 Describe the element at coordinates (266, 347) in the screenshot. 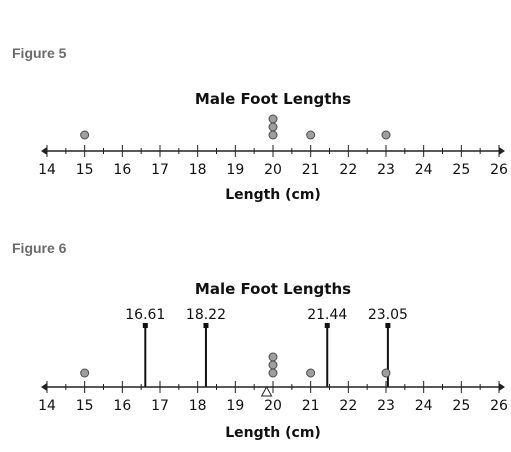

I see `vertical-markers-group: 16.61 18.22 21.44 23.05` at that location.